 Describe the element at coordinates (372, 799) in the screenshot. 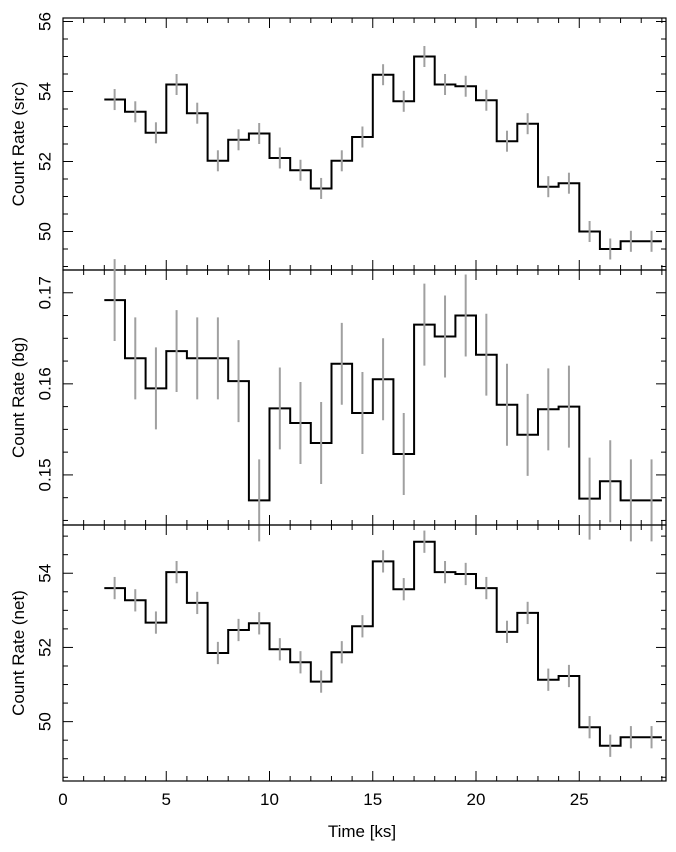

I see `x-tick-label: 15` at that location.